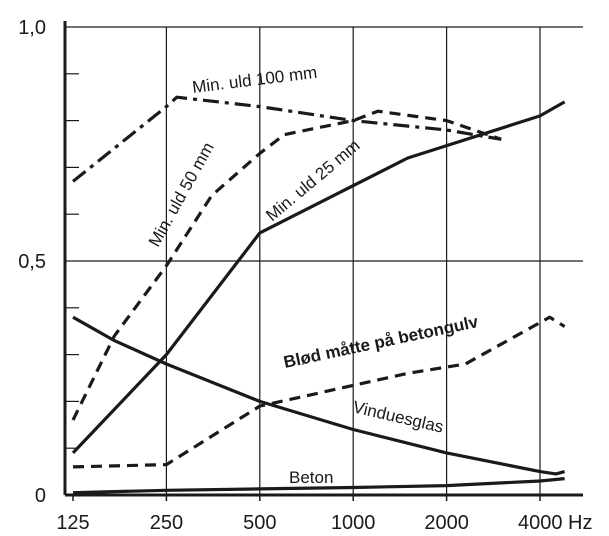 The width and height of the screenshot is (609, 536). I want to click on label-min-uld-100: Min. uld 100 mm, so click(254, 80).